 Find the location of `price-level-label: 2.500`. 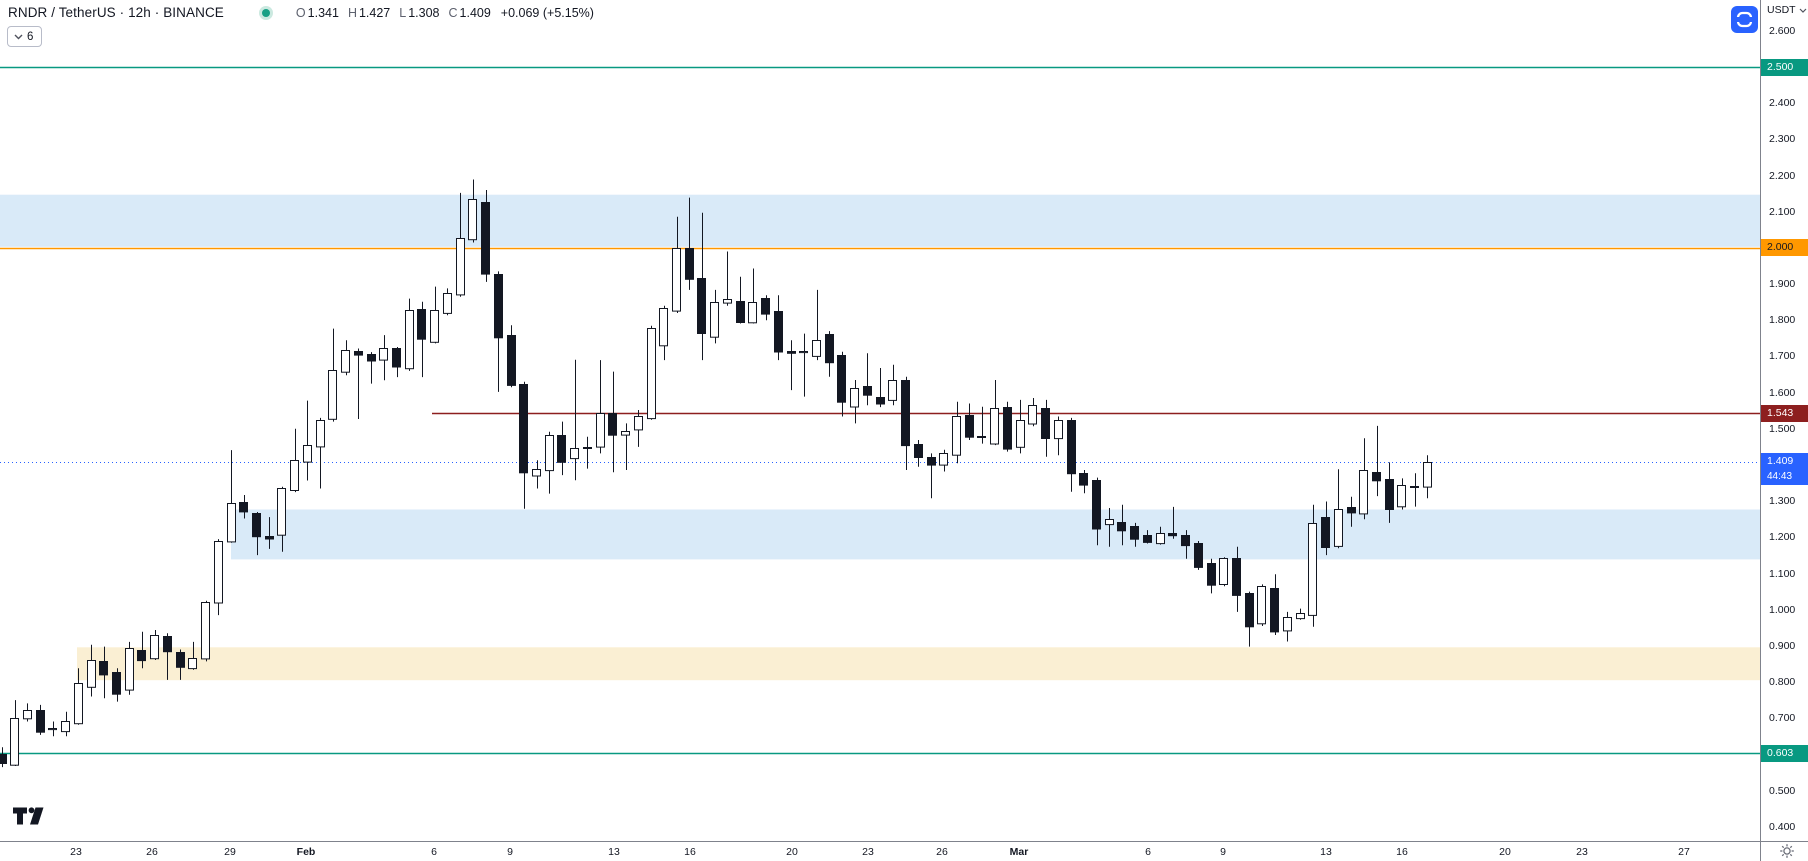

price-level-label: 2.500 is located at coordinates (1784, 67).